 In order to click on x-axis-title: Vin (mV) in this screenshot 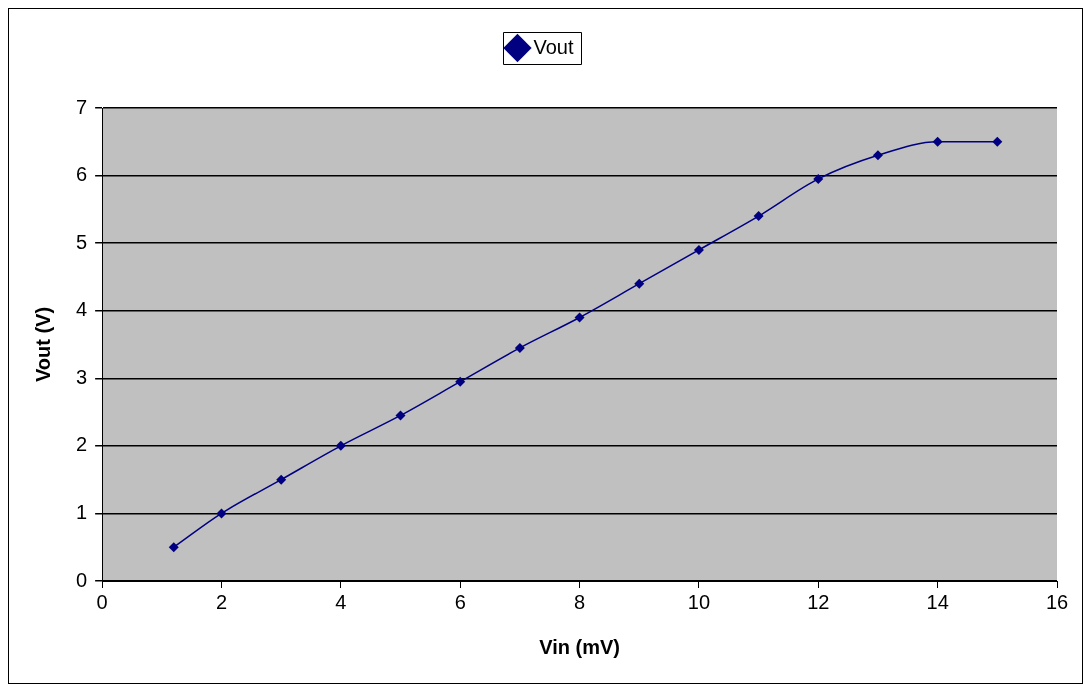, I will do `click(579, 646)`.